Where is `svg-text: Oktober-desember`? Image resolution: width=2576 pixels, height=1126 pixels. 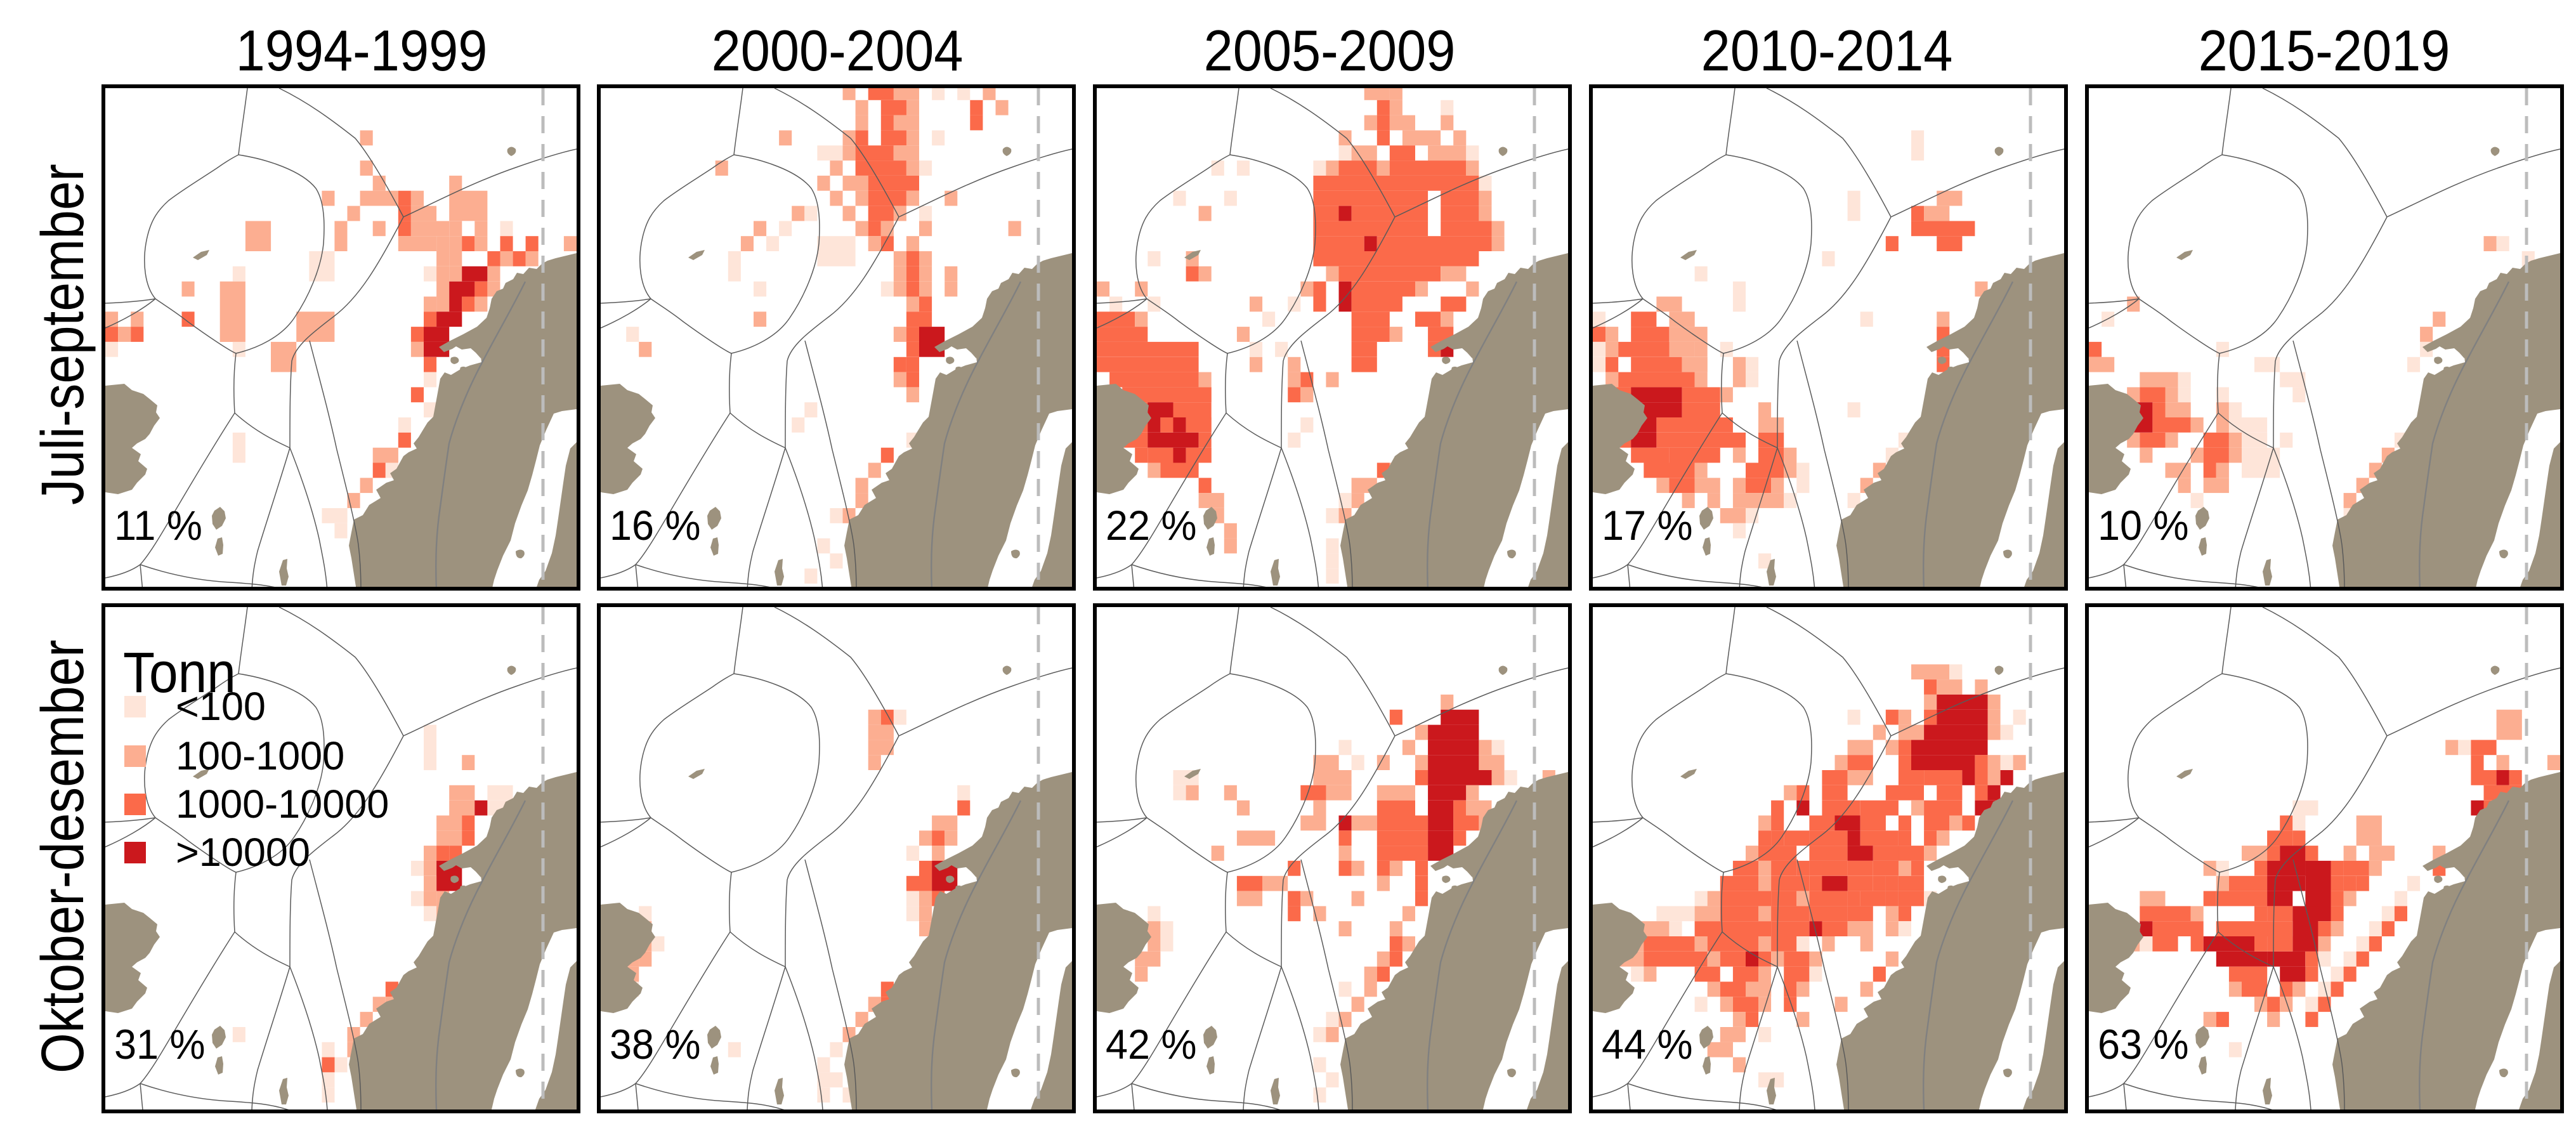 svg-text: Oktober-desember is located at coordinates (62, 856).